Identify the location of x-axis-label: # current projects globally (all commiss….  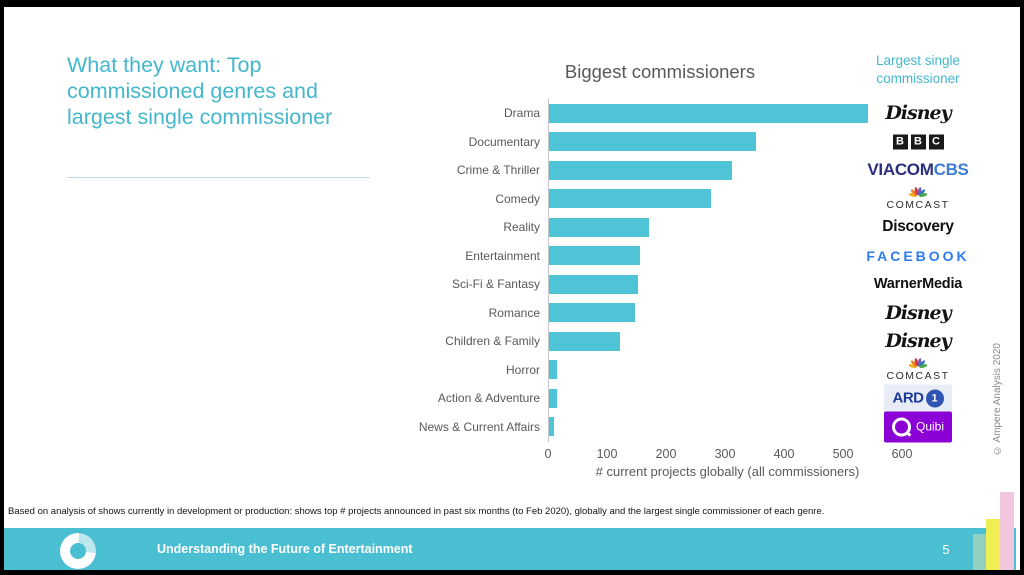
(727, 471).